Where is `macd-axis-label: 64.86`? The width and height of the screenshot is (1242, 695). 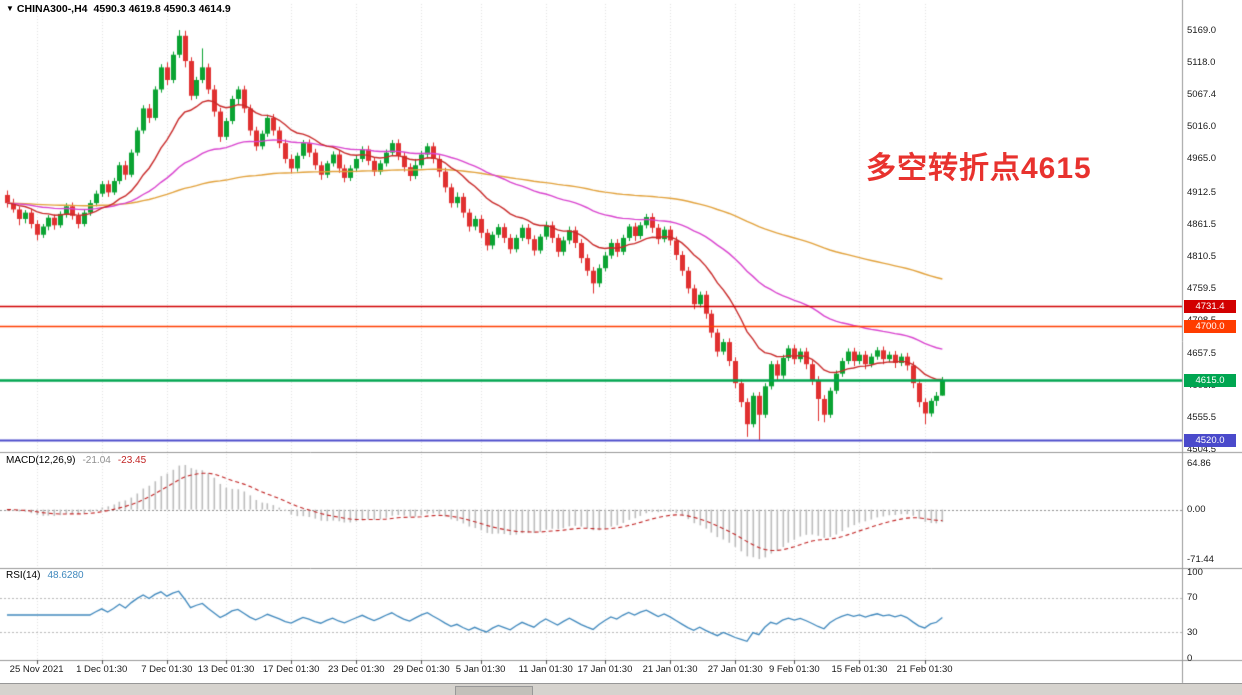 macd-axis-label: 64.86 is located at coordinates (1199, 464).